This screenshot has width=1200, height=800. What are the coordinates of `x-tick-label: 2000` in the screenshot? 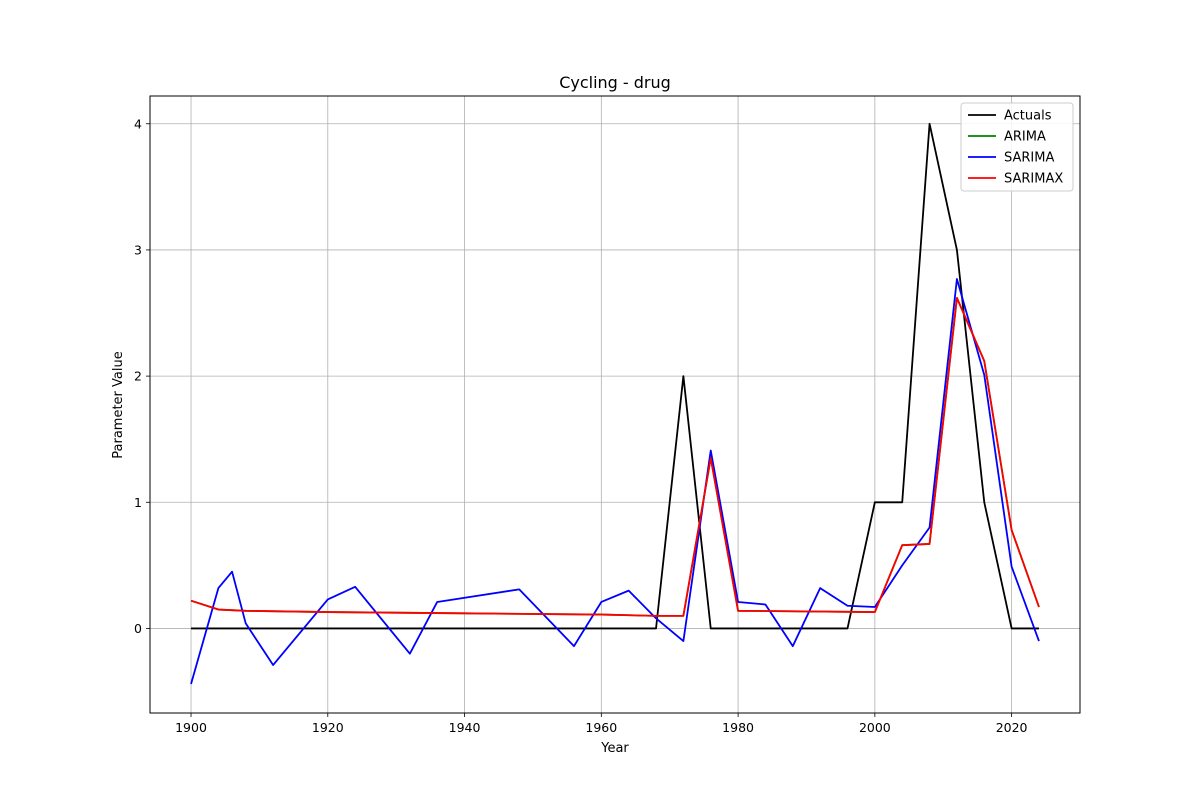 It's located at (875, 727).